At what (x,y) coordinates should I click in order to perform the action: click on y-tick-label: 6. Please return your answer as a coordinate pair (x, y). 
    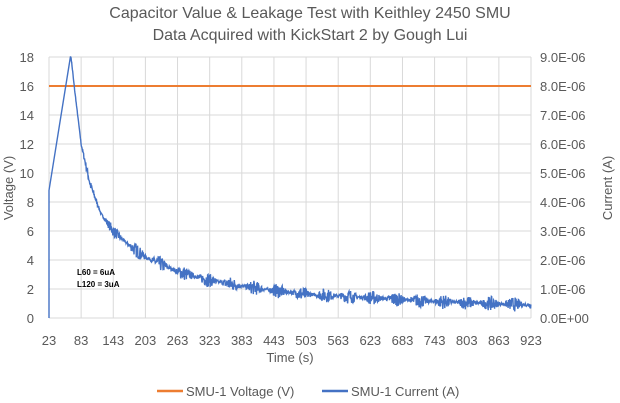
    Looking at the image, I should click on (30, 231).